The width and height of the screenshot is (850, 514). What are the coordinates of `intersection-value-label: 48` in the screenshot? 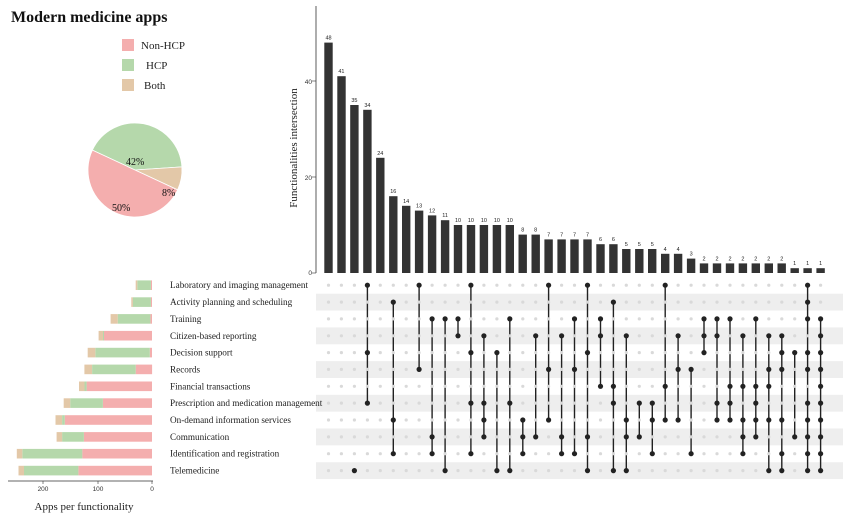 It's located at (328, 39).